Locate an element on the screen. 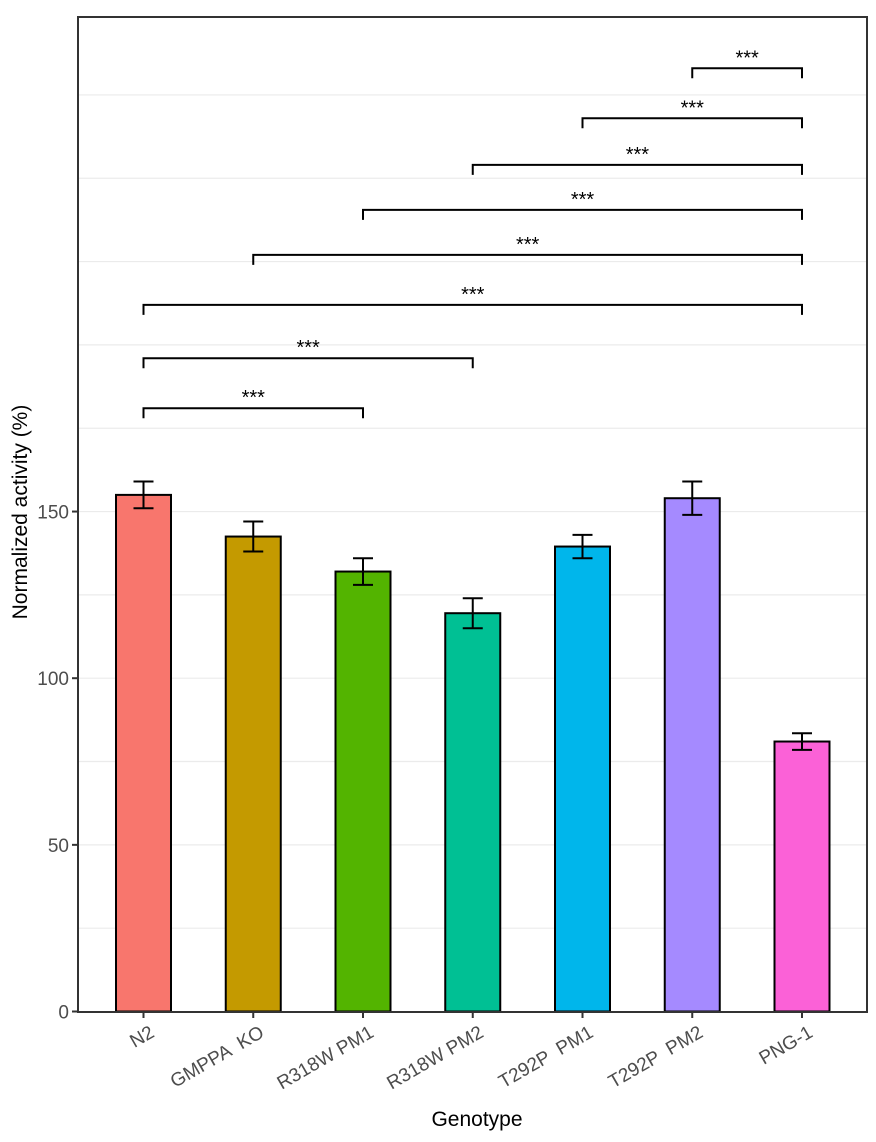 Image resolution: width=876 pixels, height=1142 pixels. x-tick-label: N2 is located at coordinates (142, 1037).